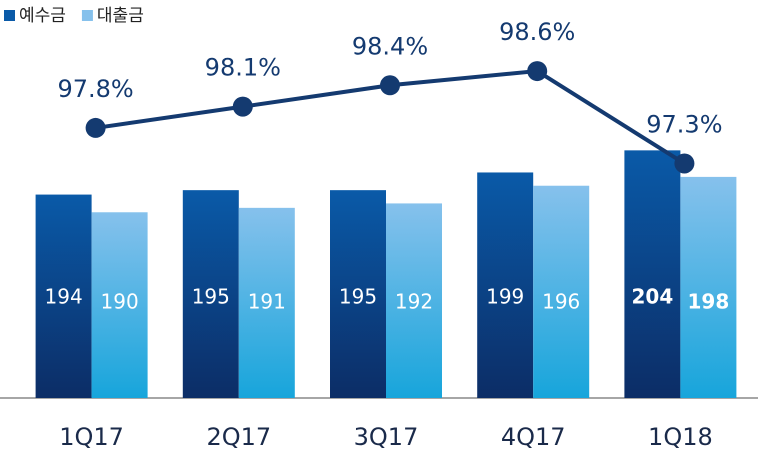 This screenshot has height=450, width=758. What do you see at coordinates (386, 436) in the screenshot?
I see `x-tick-label: 3Q17` at bounding box center [386, 436].